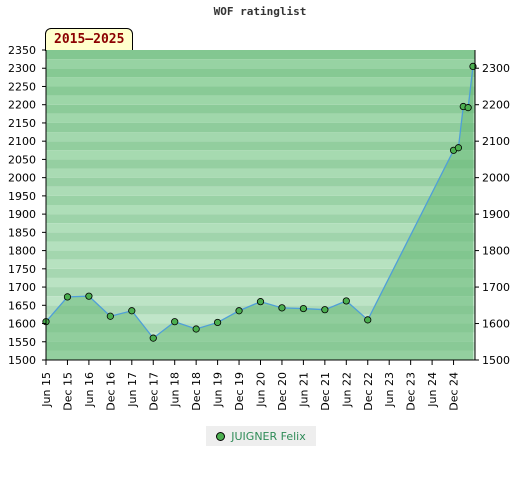 Image resolution: width=520 pixels, height=480 pixels. Describe the element at coordinates (22, 287) in the screenshot. I see `y-tick-label-left: 1700` at that location.